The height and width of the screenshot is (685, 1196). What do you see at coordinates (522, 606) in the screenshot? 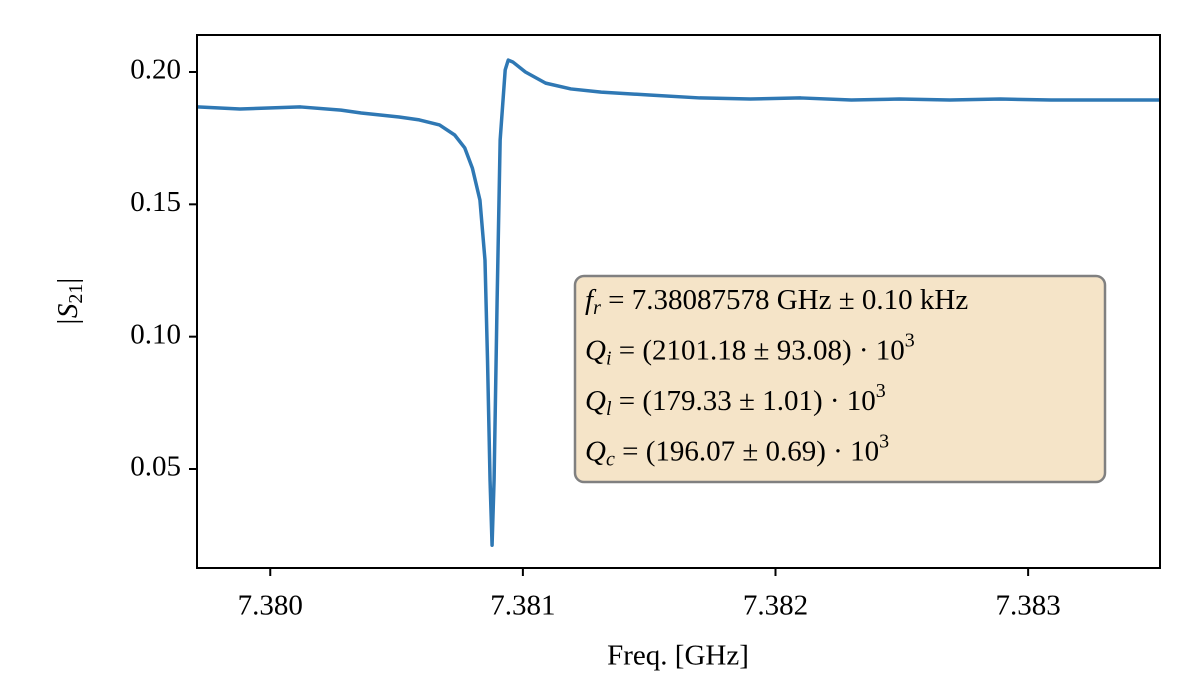
I see `x-tick-label: 7.381` at bounding box center [522, 606].